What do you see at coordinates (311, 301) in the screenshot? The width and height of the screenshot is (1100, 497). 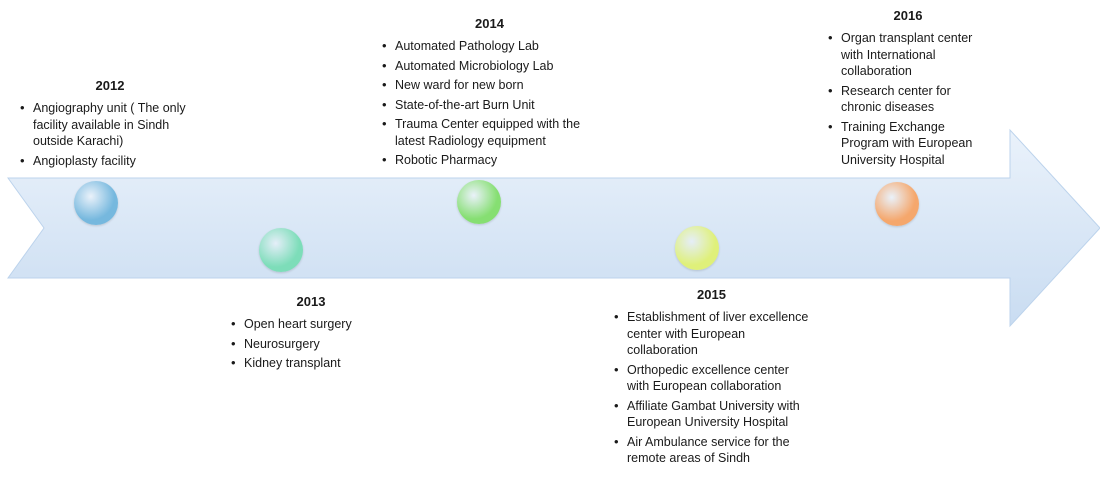 I see `milestone-year: 2013` at bounding box center [311, 301].